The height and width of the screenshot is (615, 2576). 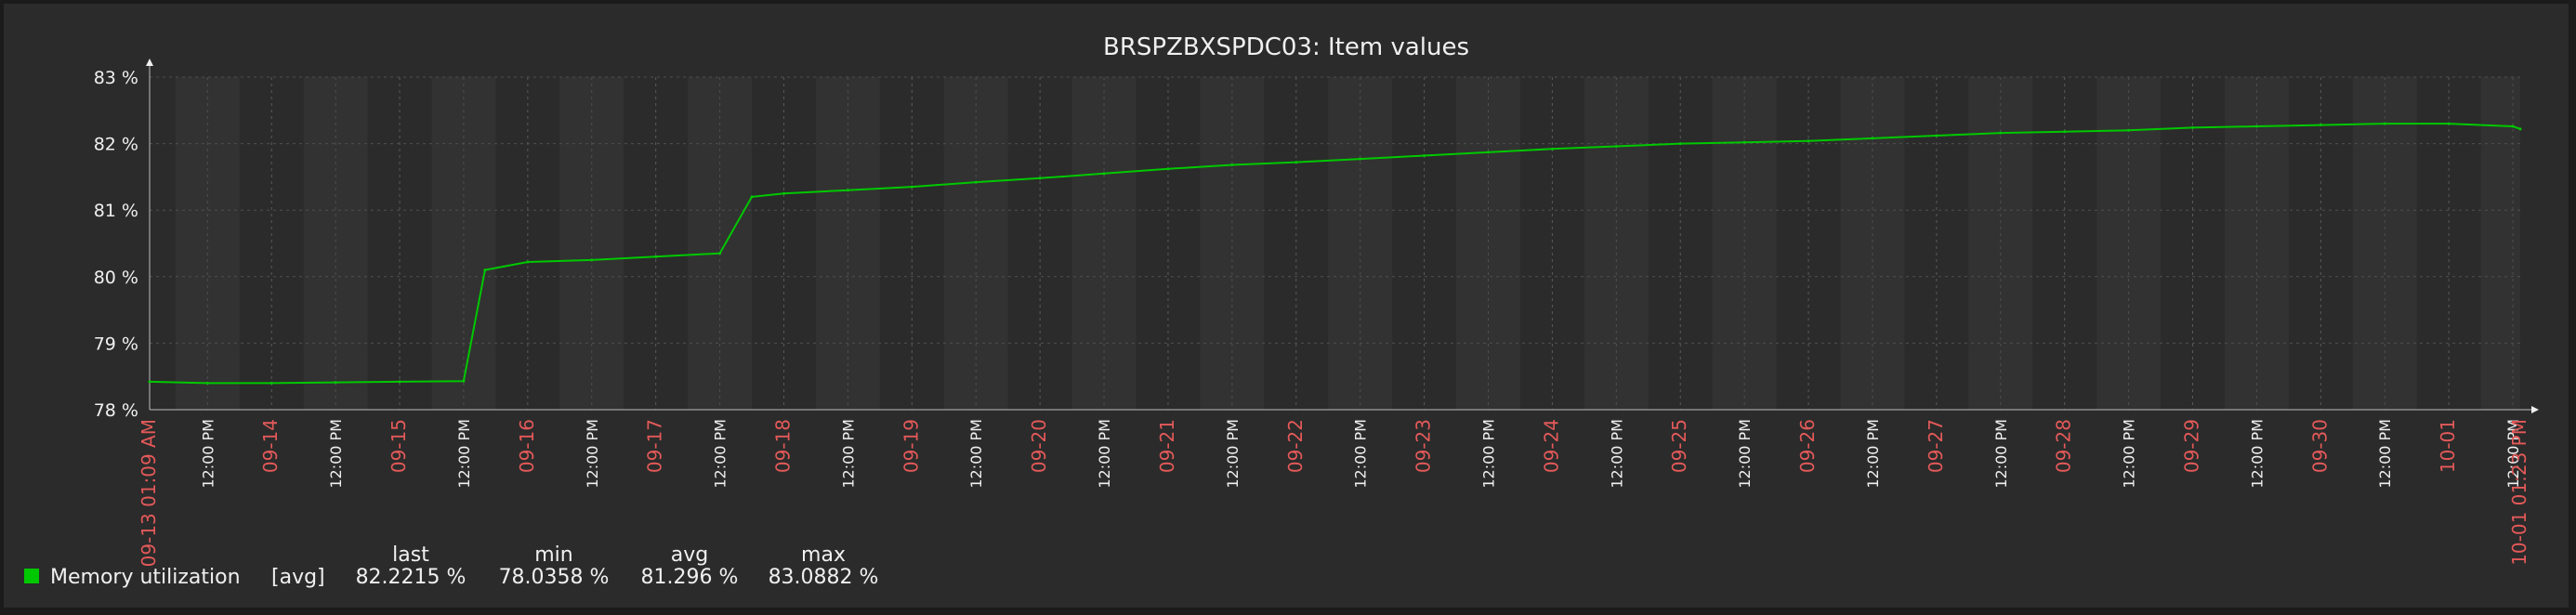 What do you see at coordinates (690, 577) in the screenshot?
I see `legend-avg-value: 81.296 %` at bounding box center [690, 577].